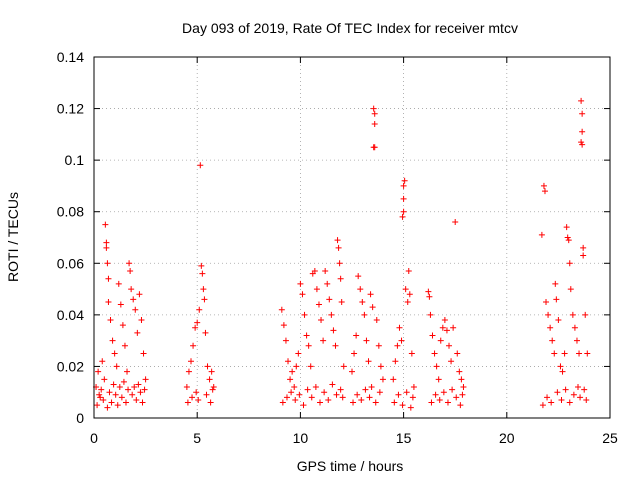 This screenshot has width=640, height=480. Describe the element at coordinates (70, 263) in the screenshot. I see `y-tick-label: 0.06` at that location.